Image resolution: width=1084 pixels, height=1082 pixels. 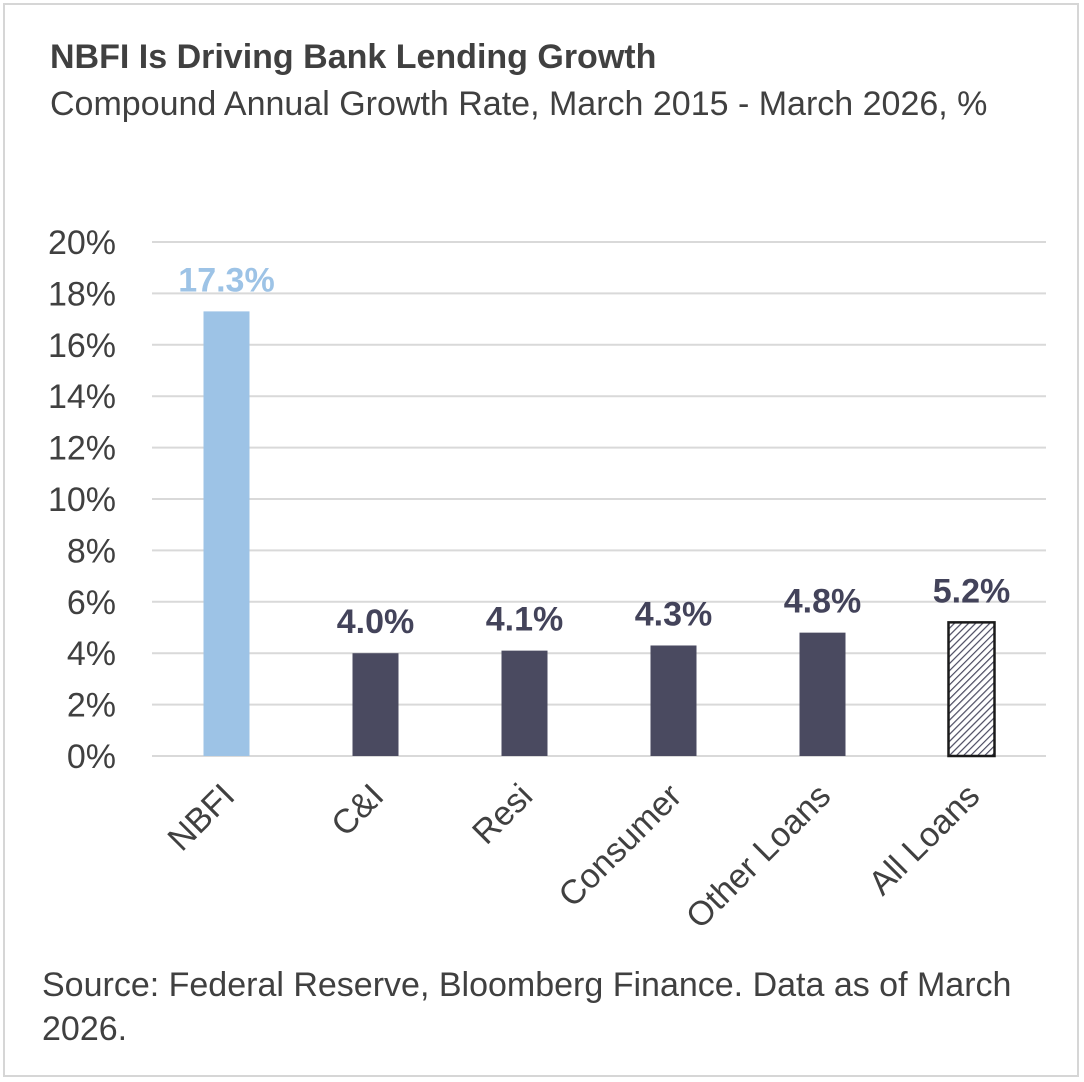 I want to click on bar-all-loans, so click(x=971, y=689).